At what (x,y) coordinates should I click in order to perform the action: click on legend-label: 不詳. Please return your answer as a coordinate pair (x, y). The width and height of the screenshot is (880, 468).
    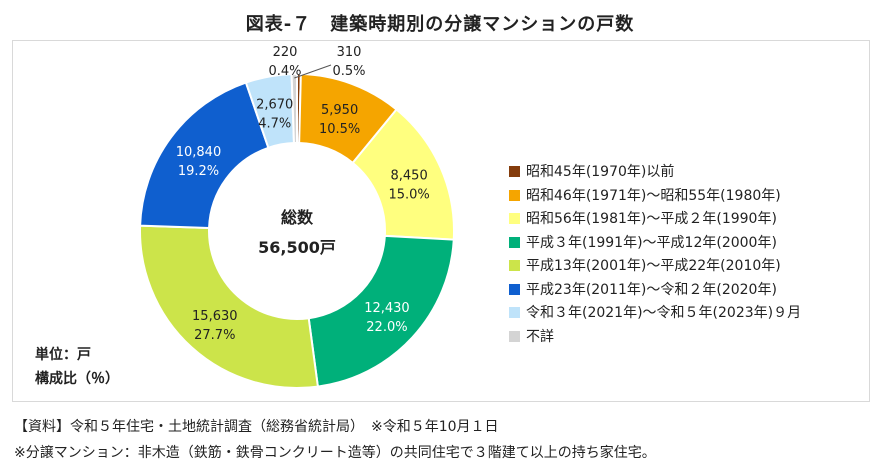
    Looking at the image, I should click on (540, 336).